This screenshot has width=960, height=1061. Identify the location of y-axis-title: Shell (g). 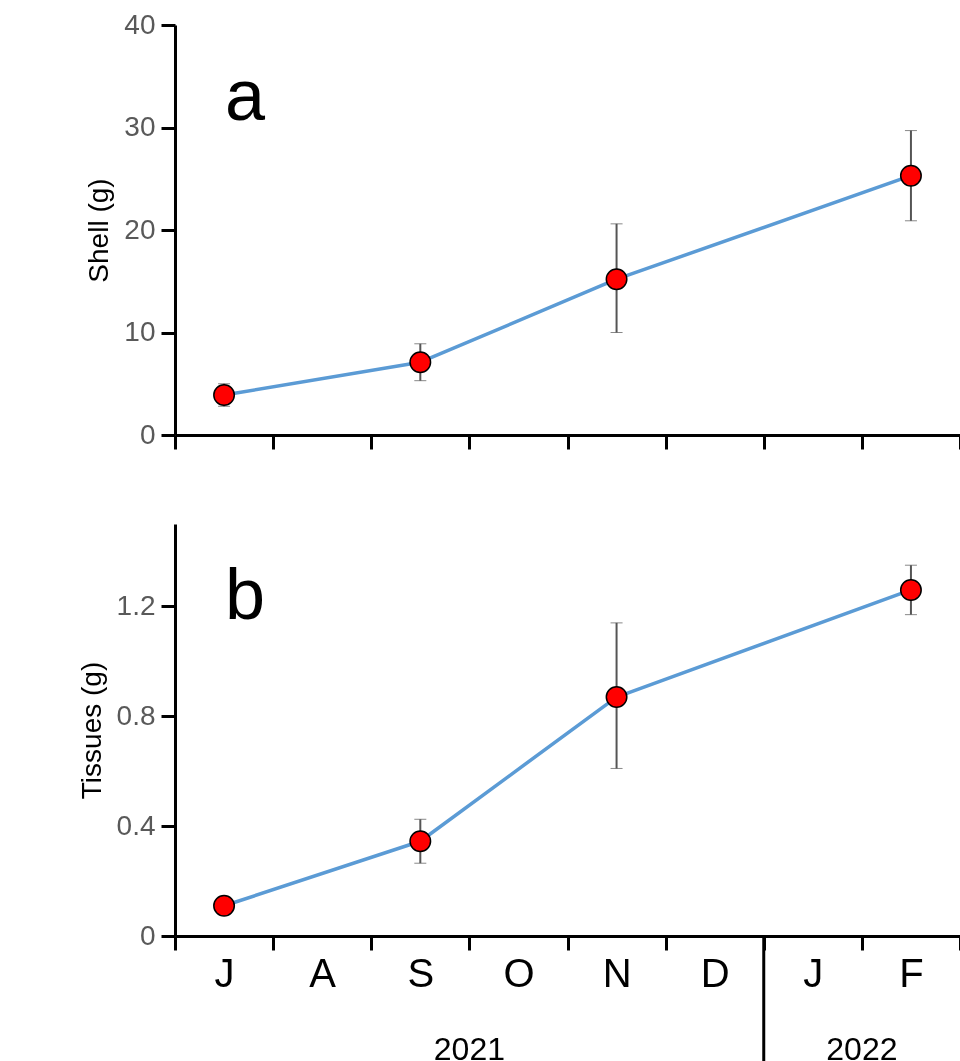
(99, 230).